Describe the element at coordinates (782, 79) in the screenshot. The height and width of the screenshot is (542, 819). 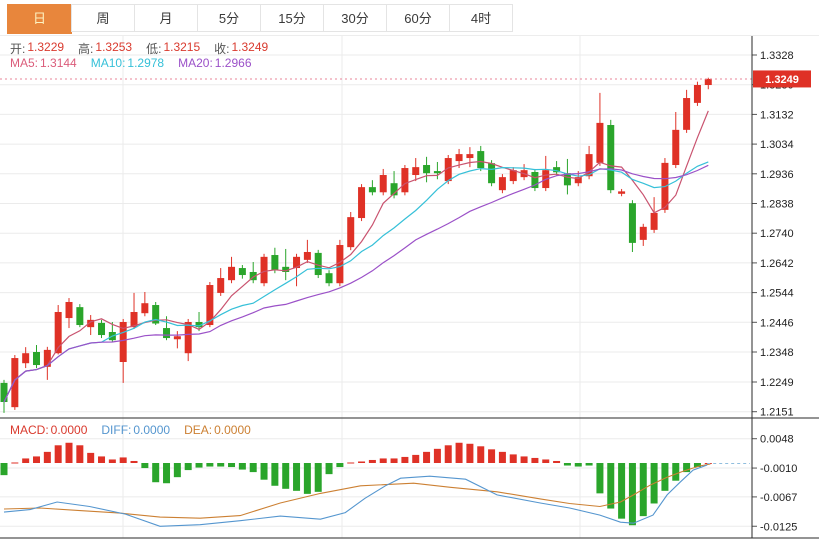
I see `current-price-badge` at that location.